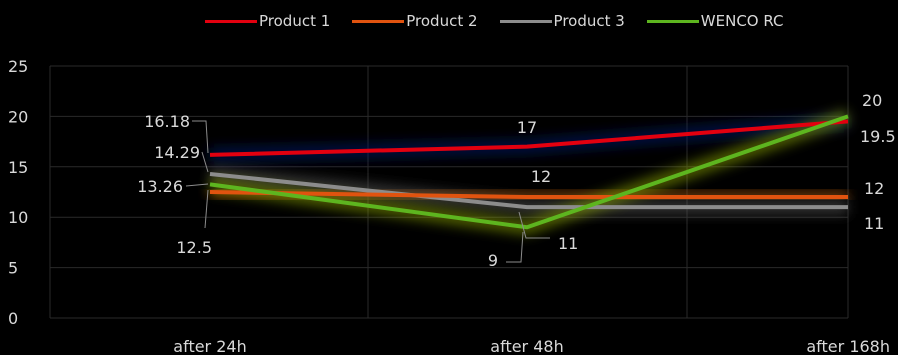  Describe the element at coordinates (872, 100) in the screenshot. I see `data-label: 20` at that location.